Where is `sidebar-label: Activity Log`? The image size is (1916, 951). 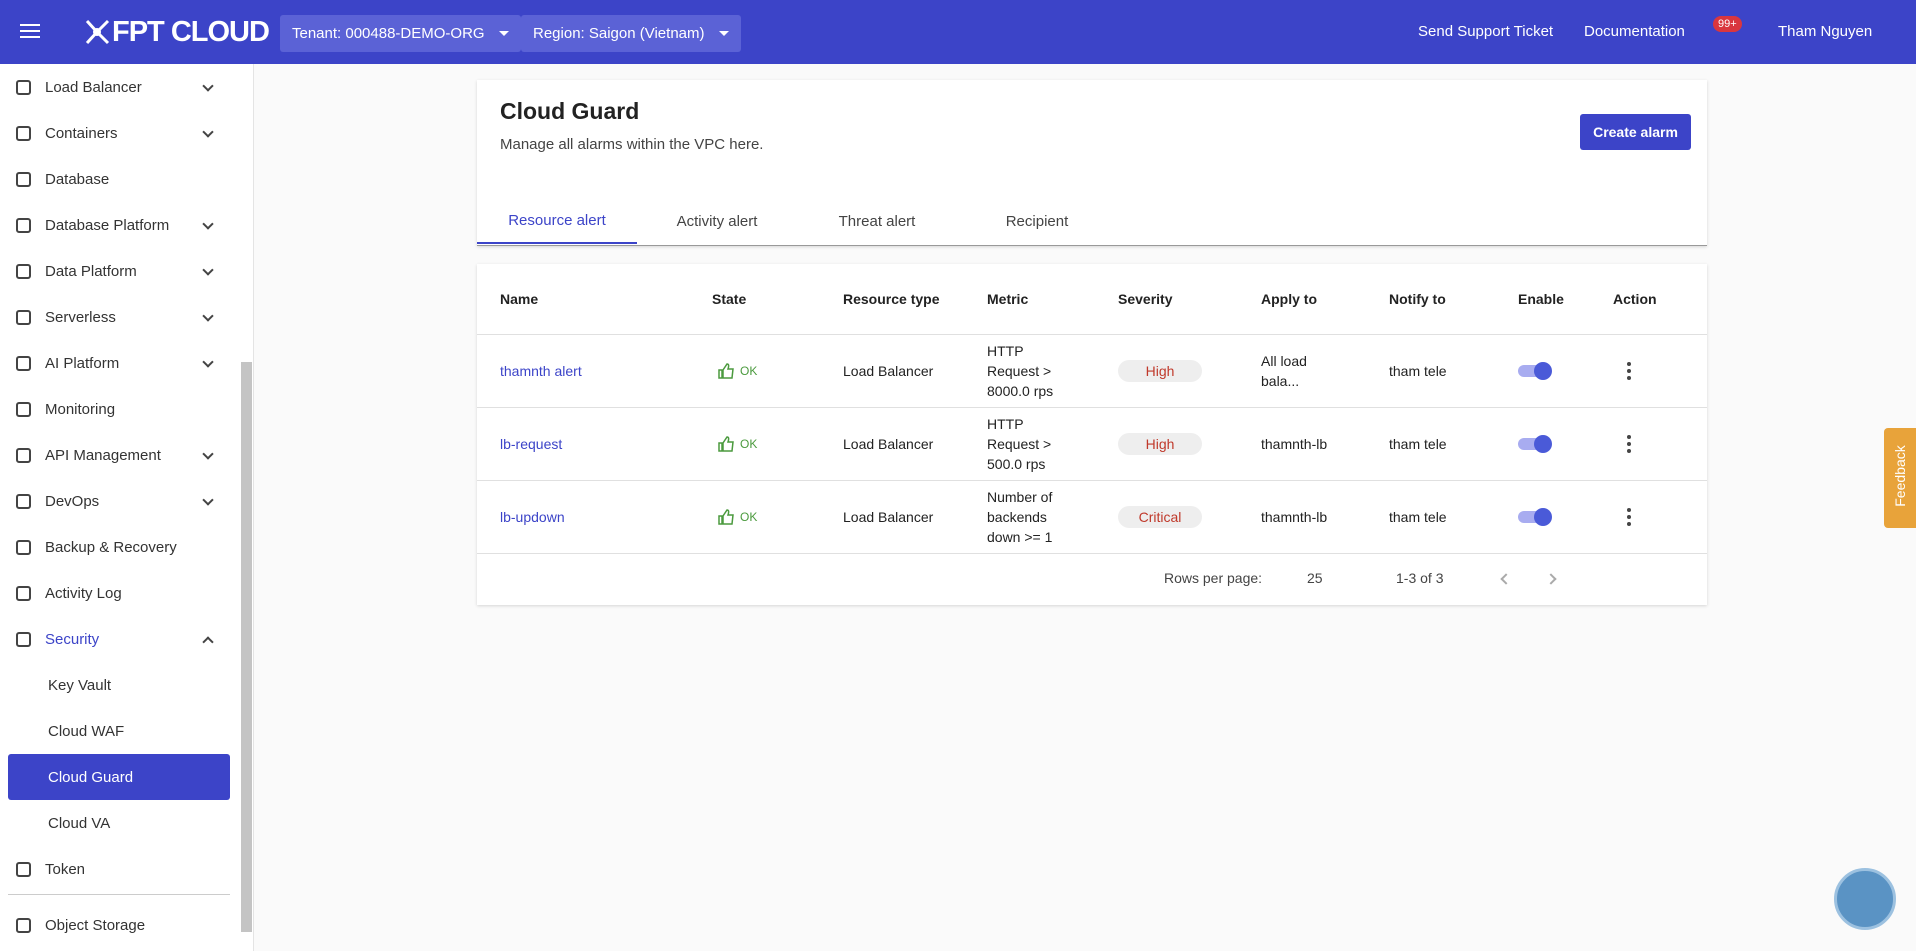 sidebar-label: Activity Log is located at coordinates (83, 593).